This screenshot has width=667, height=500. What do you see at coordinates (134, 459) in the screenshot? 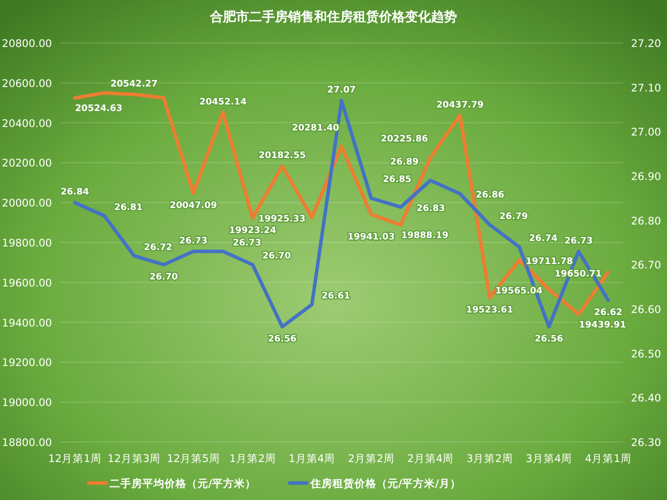
I see `x-tick-label: 12月第3周` at bounding box center [134, 459].